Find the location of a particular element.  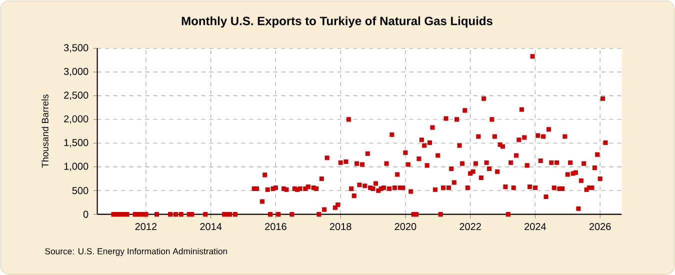

y-tick-label: 500 is located at coordinates (80, 190).